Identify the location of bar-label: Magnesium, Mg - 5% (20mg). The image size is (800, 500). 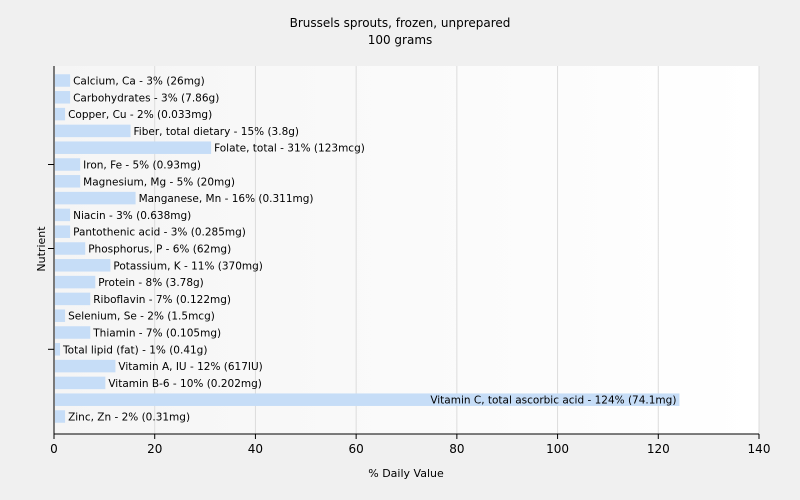
(159, 182).